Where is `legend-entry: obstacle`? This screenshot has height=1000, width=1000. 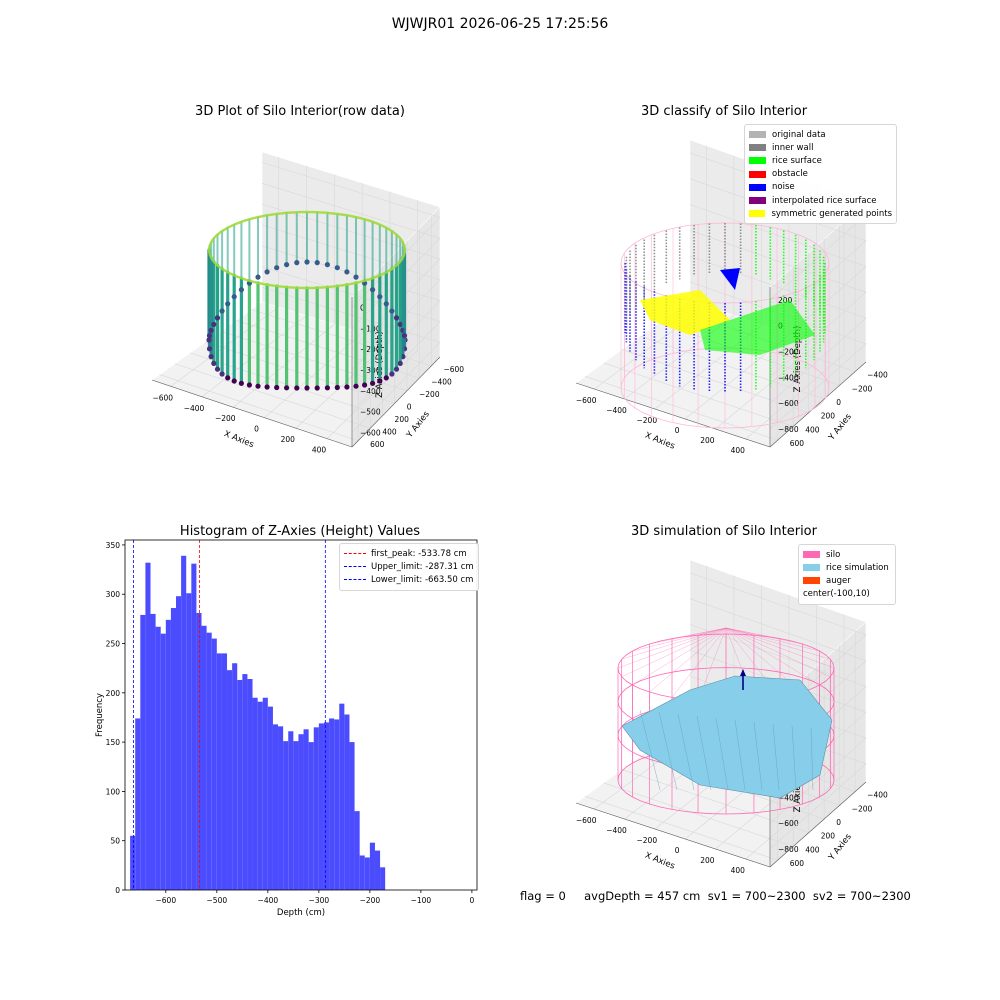
legend-entry: obstacle is located at coordinates (820, 174).